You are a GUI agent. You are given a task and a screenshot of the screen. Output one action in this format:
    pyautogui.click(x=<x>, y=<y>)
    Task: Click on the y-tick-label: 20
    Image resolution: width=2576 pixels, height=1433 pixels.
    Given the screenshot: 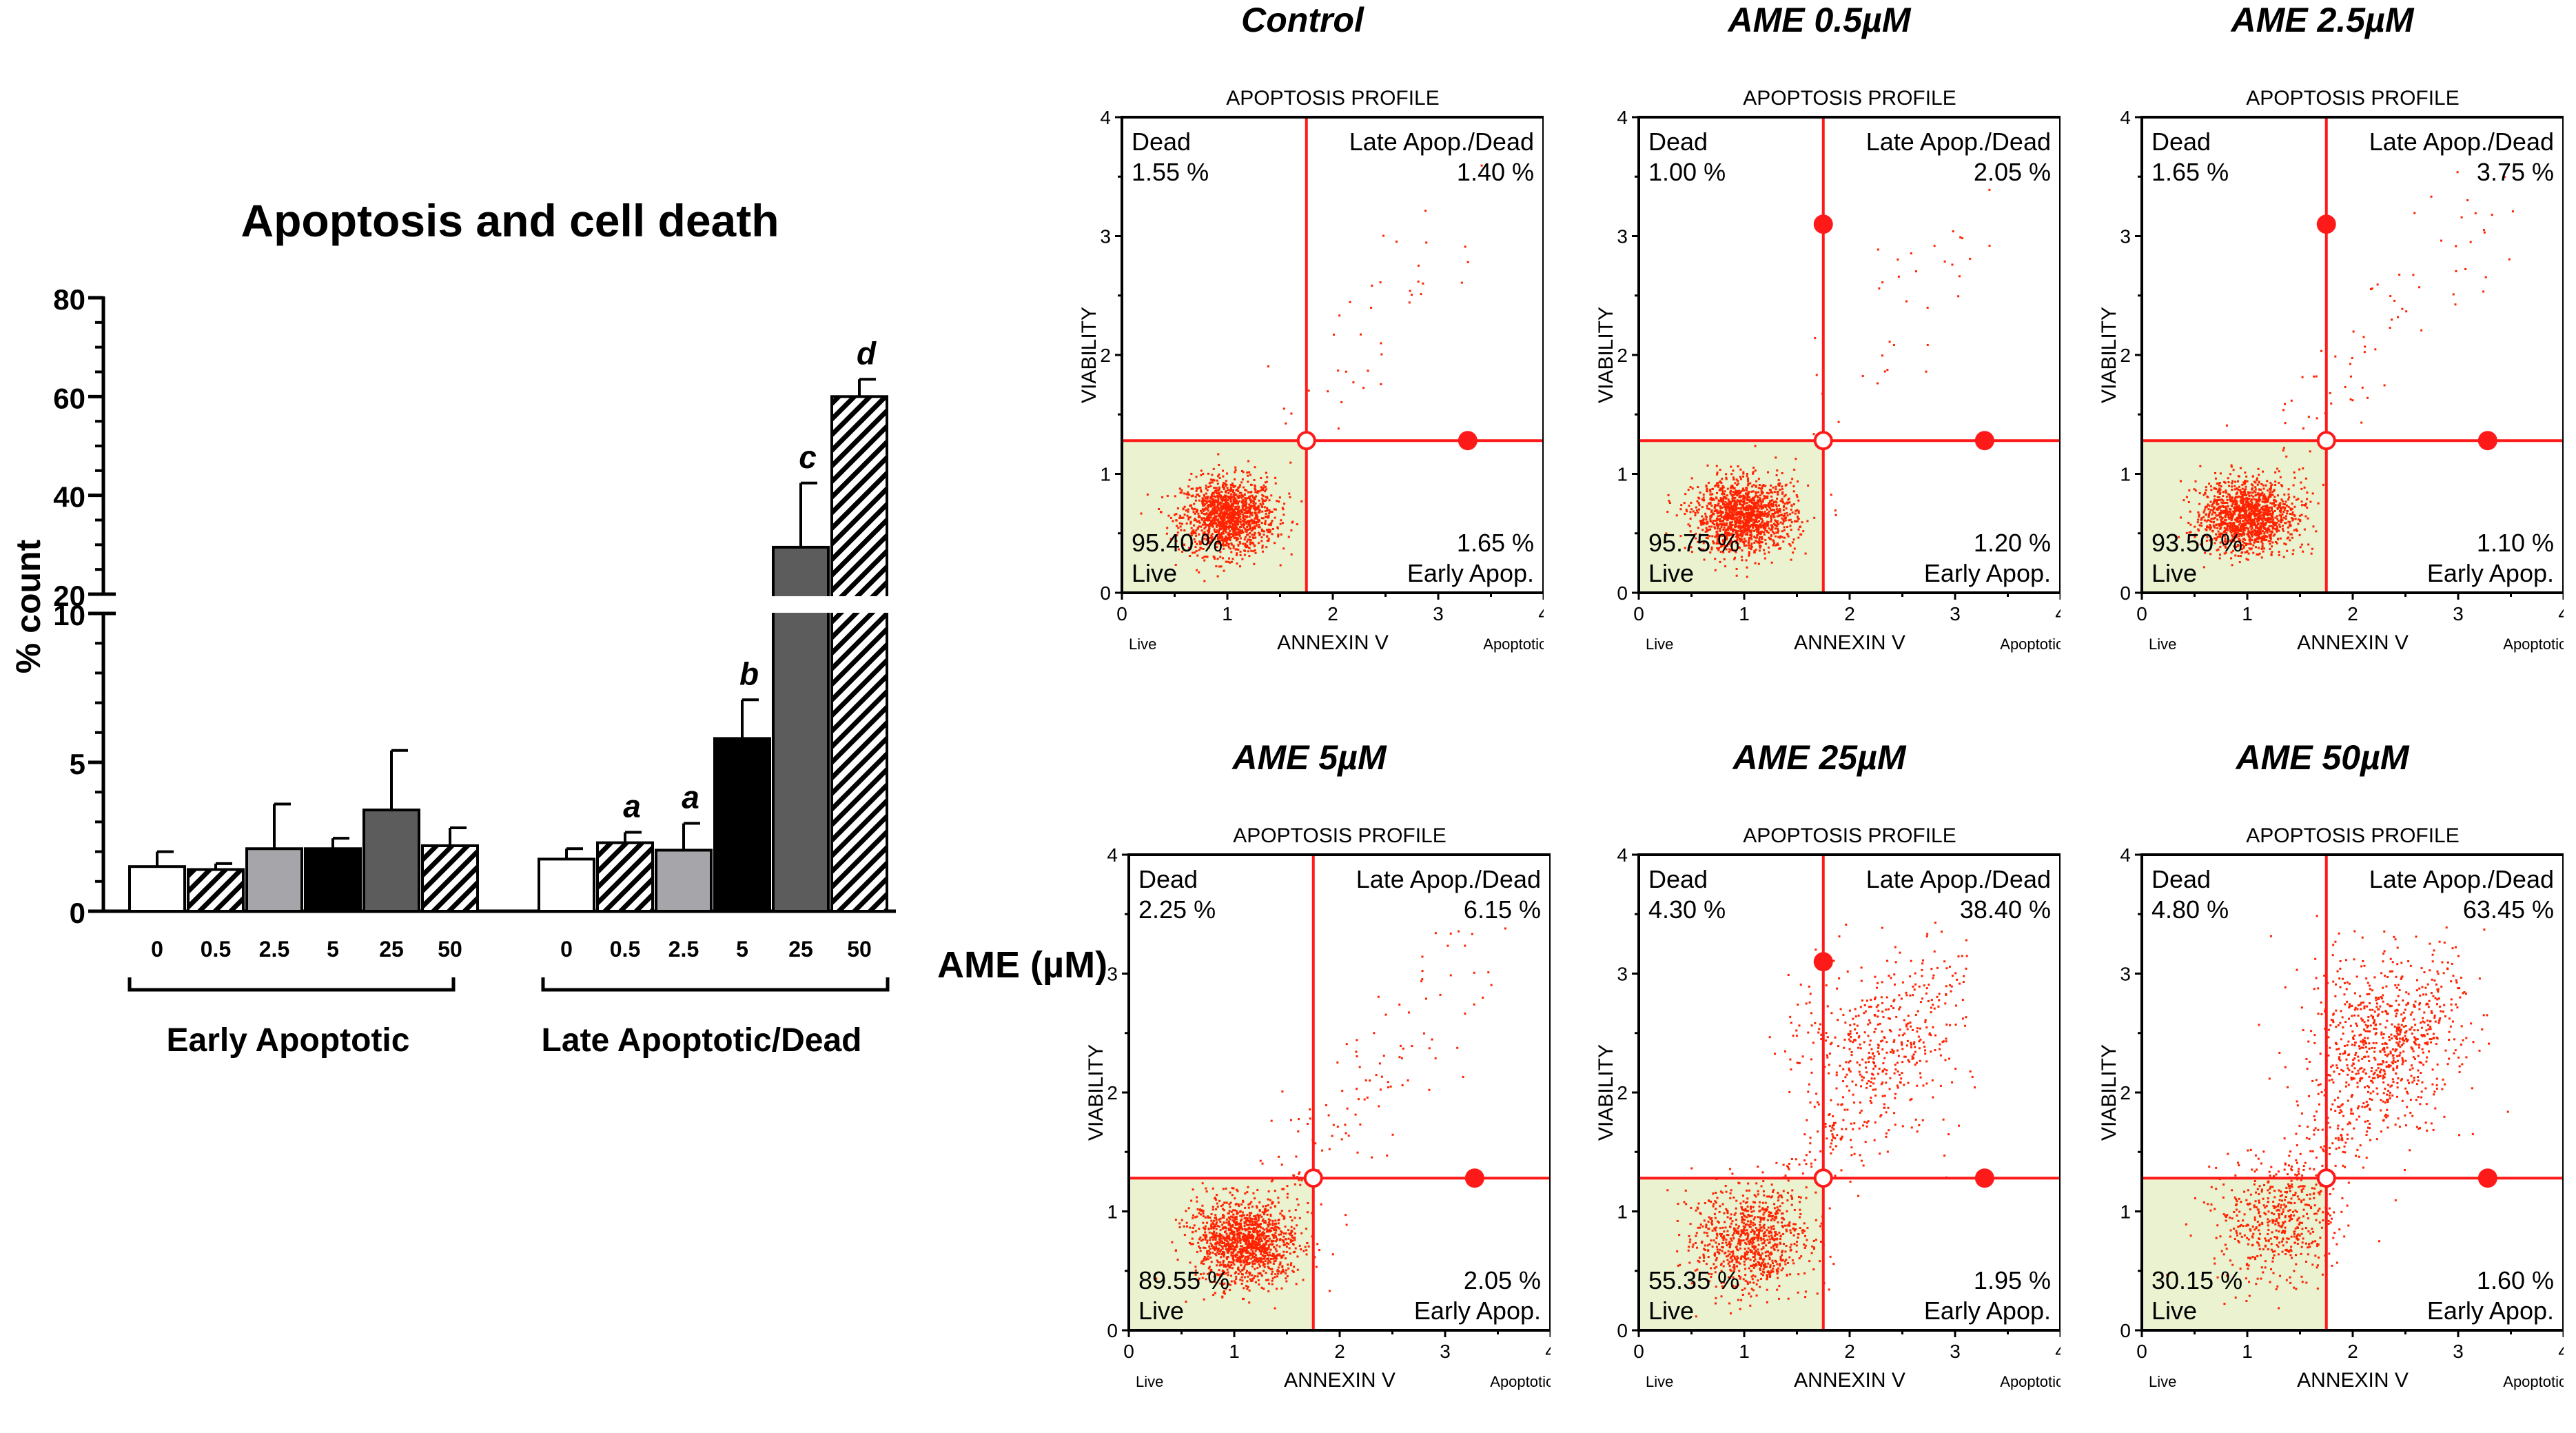 What is the action you would take?
    pyautogui.click(x=69, y=596)
    